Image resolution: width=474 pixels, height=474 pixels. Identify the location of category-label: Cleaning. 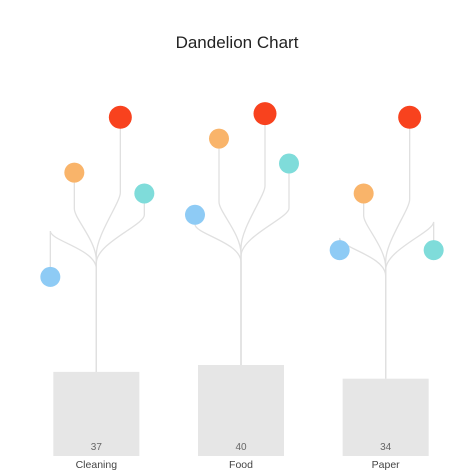
(97, 465).